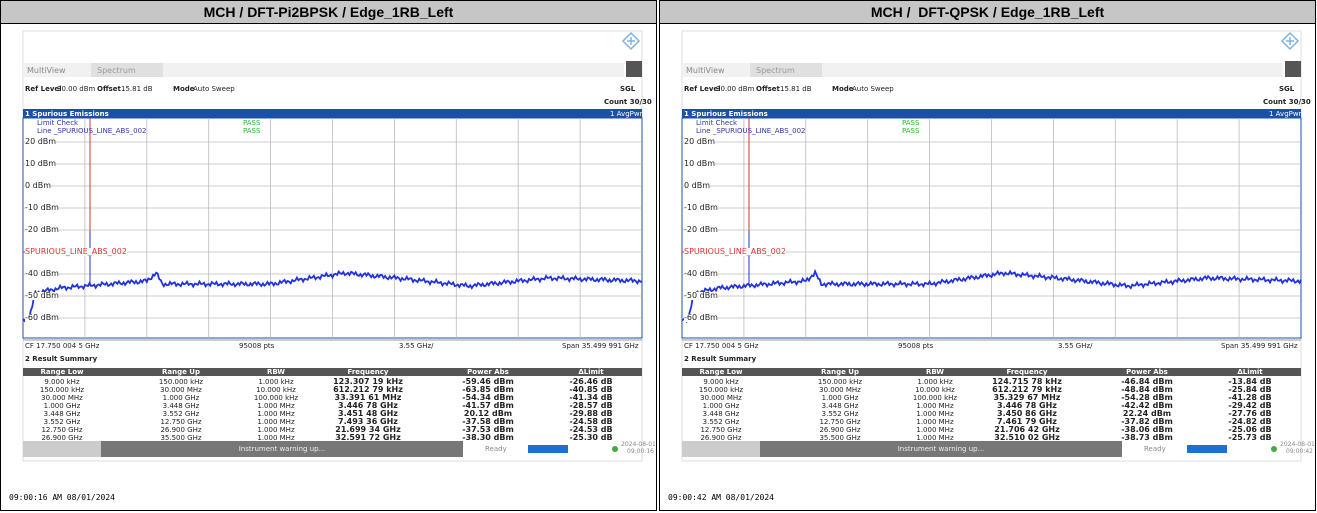  Describe the element at coordinates (1027, 429) in the screenshot. I see `table-cell: 21.706 42 GHz` at that location.